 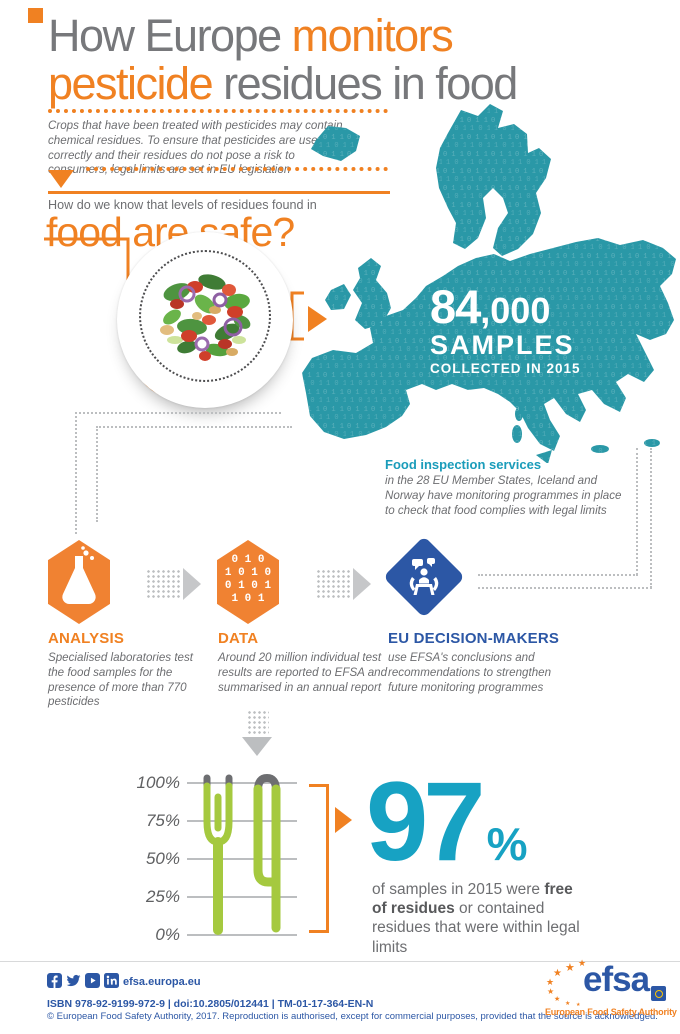 What do you see at coordinates (162, 896) in the screenshot?
I see `ytick-25: 25%` at bounding box center [162, 896].